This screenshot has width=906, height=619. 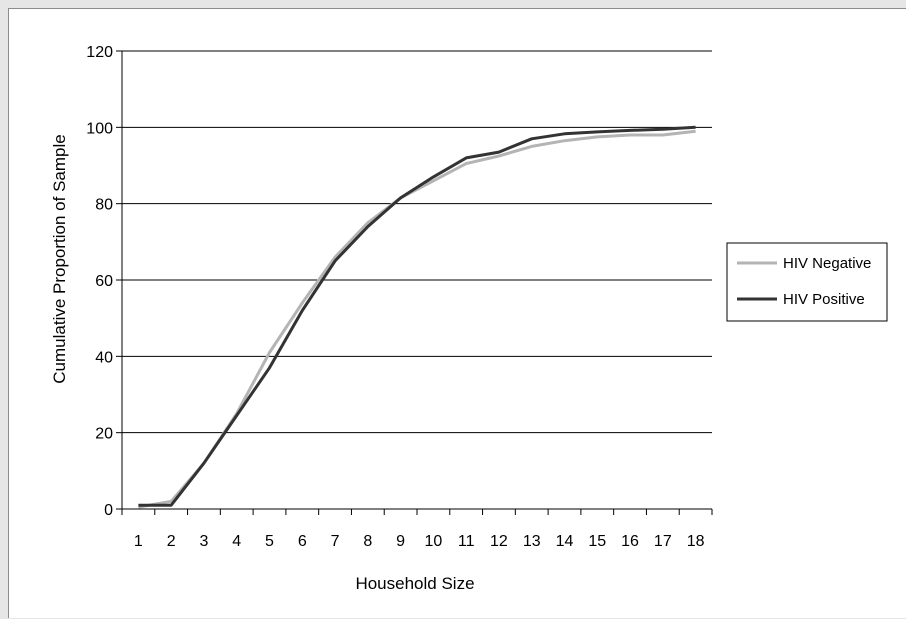 I want to click on x-tick-label: 8, so click(x=367, y=541).